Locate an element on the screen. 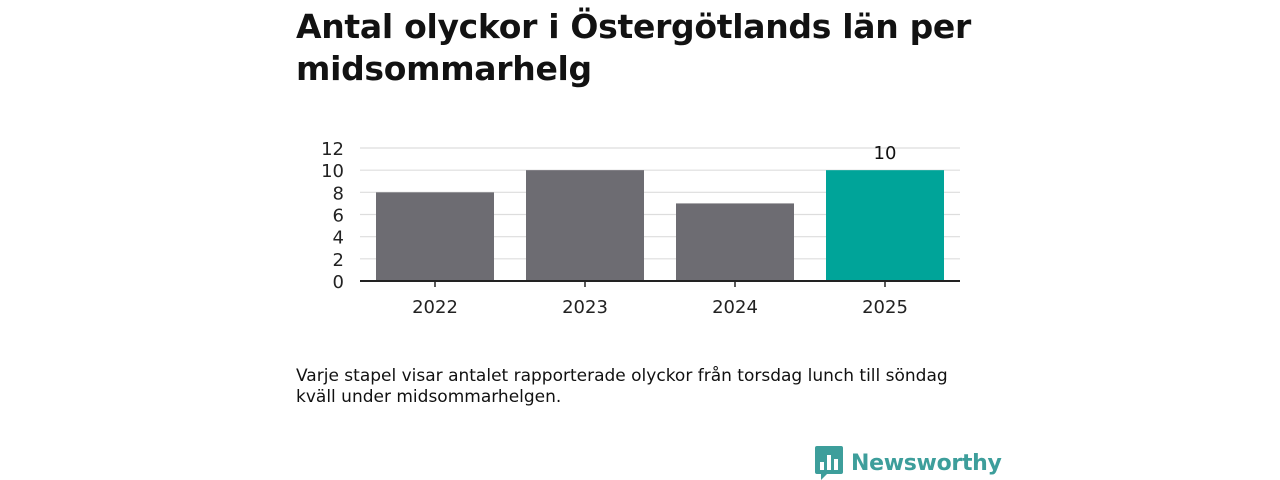  newsworthy-logo: Newsworthy is located at coordinates (908, 463).